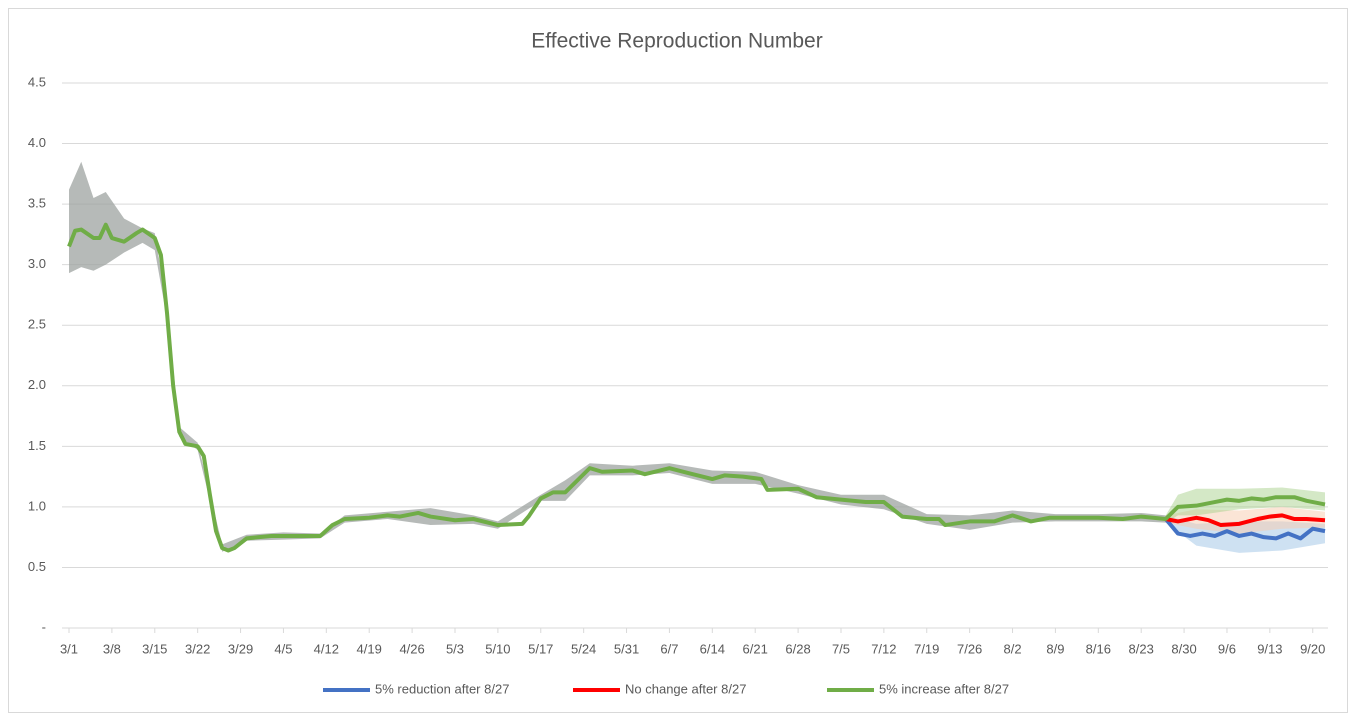  What do you see at coordinates (797, 648) in the screenshot?
I see `x-tick-label: 6/28` at bounding box center [797, 648].